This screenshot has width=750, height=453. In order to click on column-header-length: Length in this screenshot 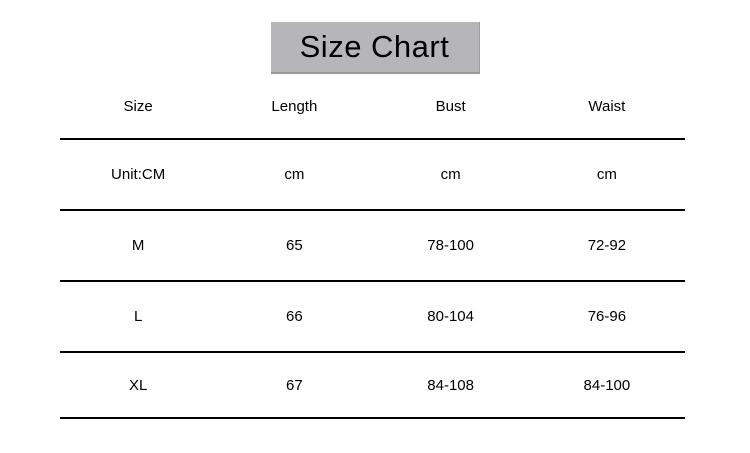, I will do `click(294, 107)`.